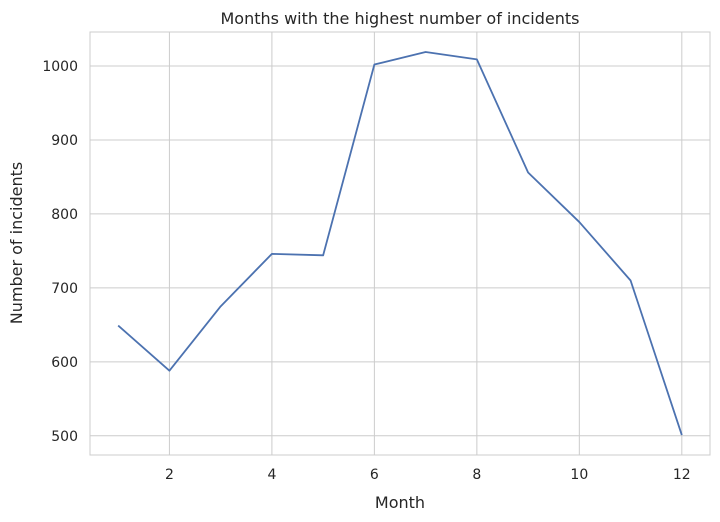  What do you see at coordinates (682, 475) in the screenshot?
I see `x-tick-label: 12` at bounding box center [682, 475].